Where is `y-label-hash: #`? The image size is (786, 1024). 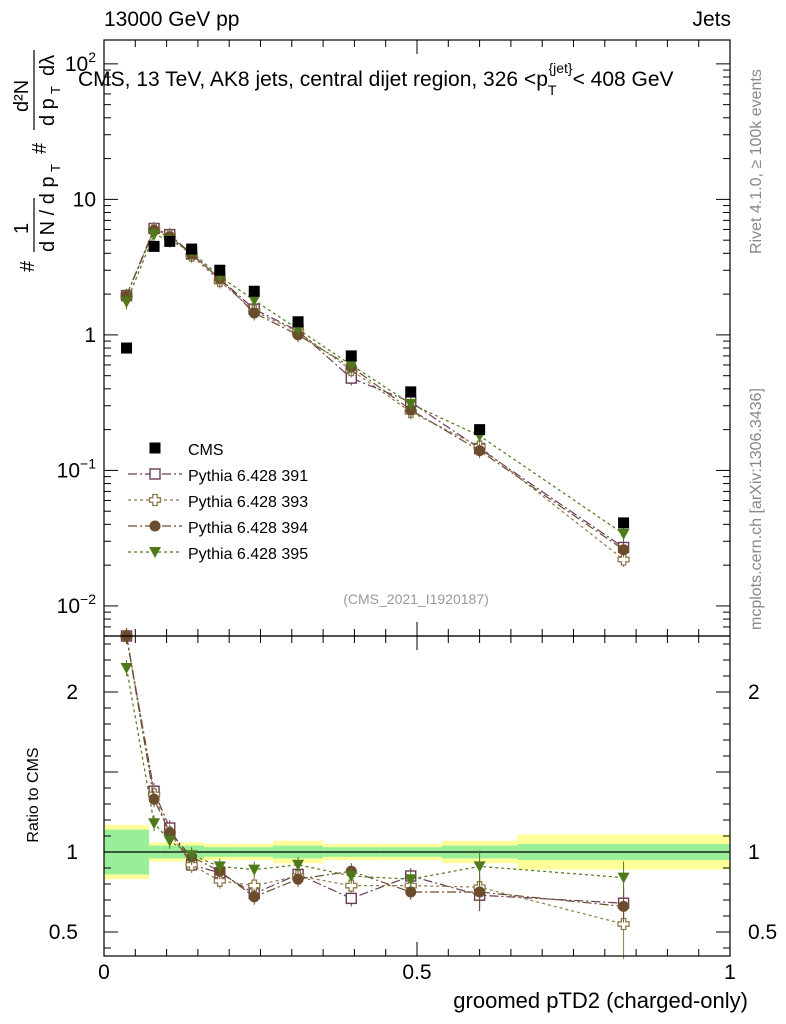
y-label-hash: # is located at coordinates (28, 266).